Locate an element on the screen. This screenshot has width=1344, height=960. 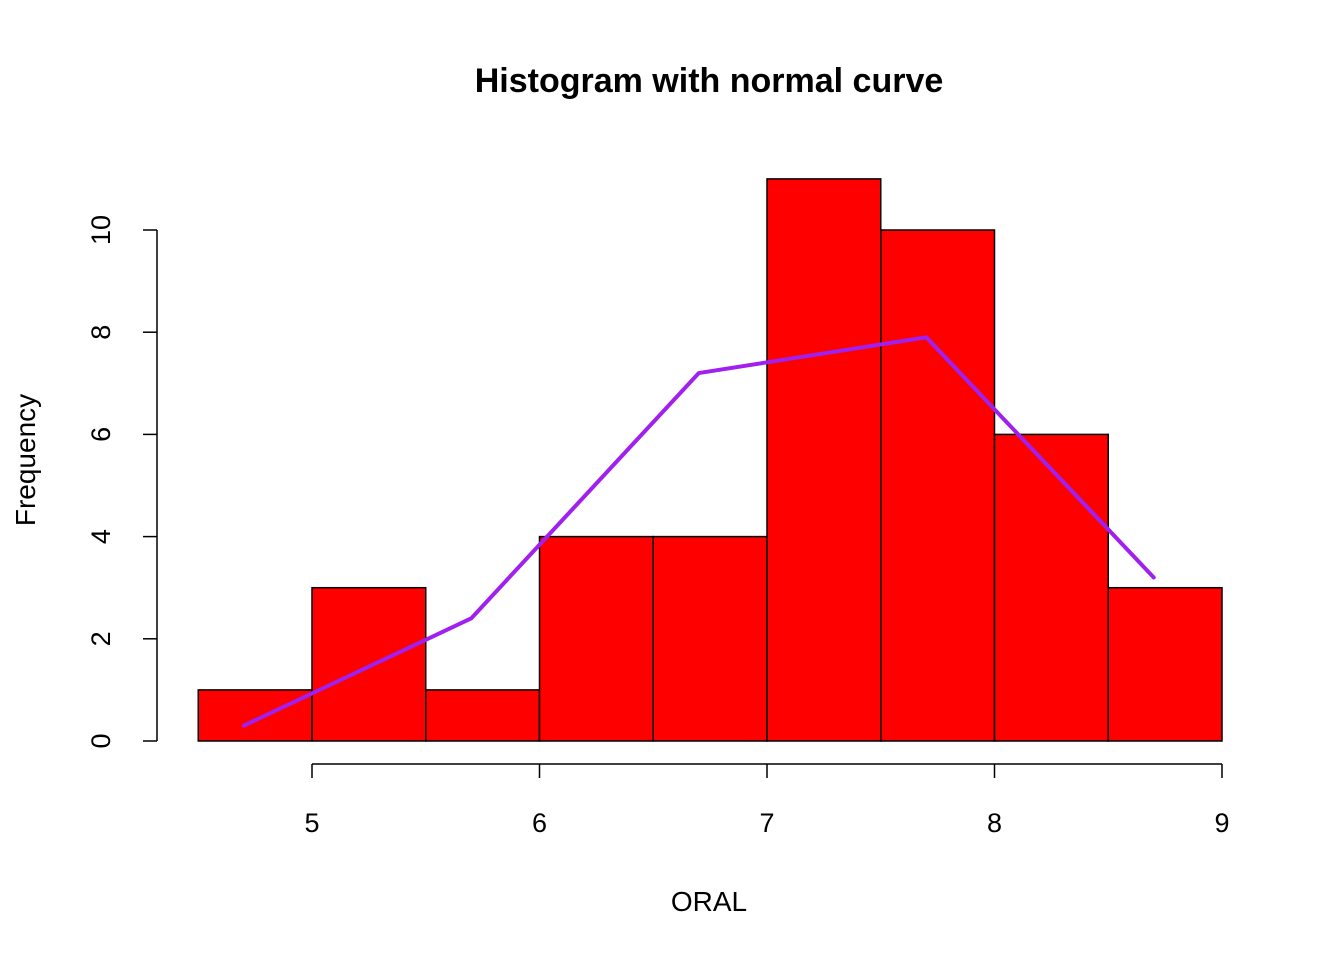
y-tick-label: 2 is located at coordinates (101, 638).